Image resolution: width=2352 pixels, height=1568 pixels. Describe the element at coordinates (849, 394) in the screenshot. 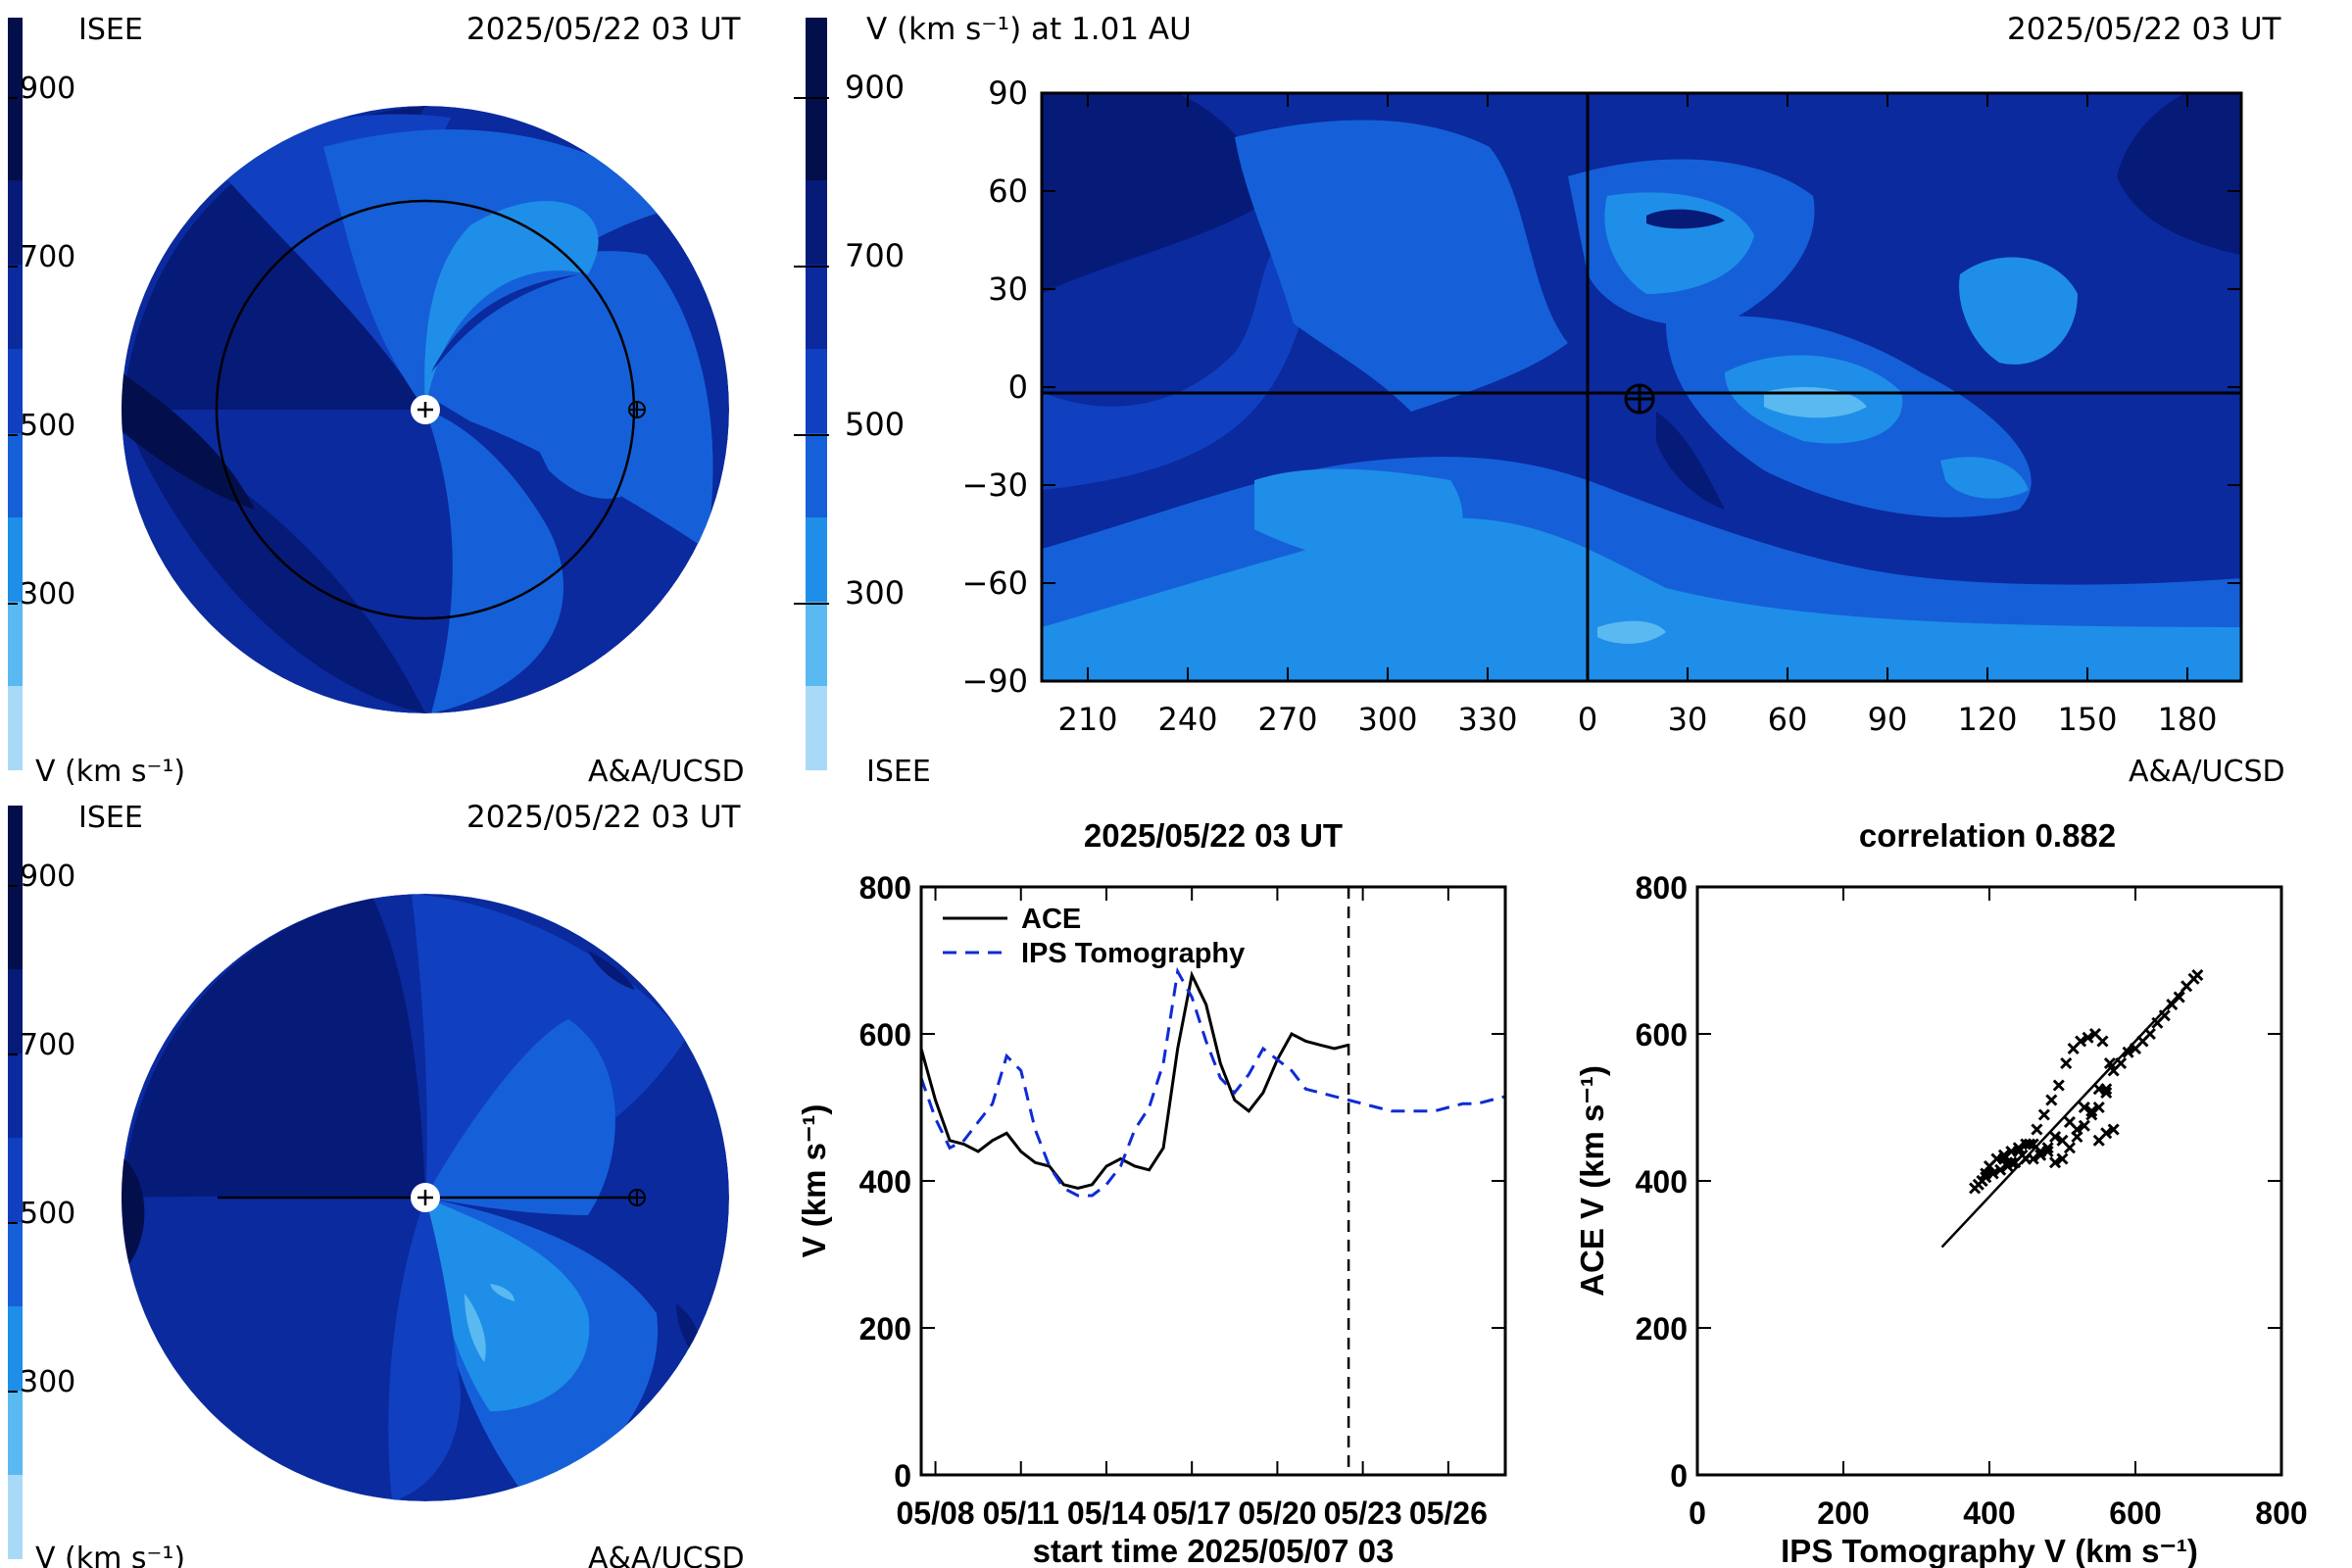

I see `colorbar-tr: 900 700 500 300` at that location.